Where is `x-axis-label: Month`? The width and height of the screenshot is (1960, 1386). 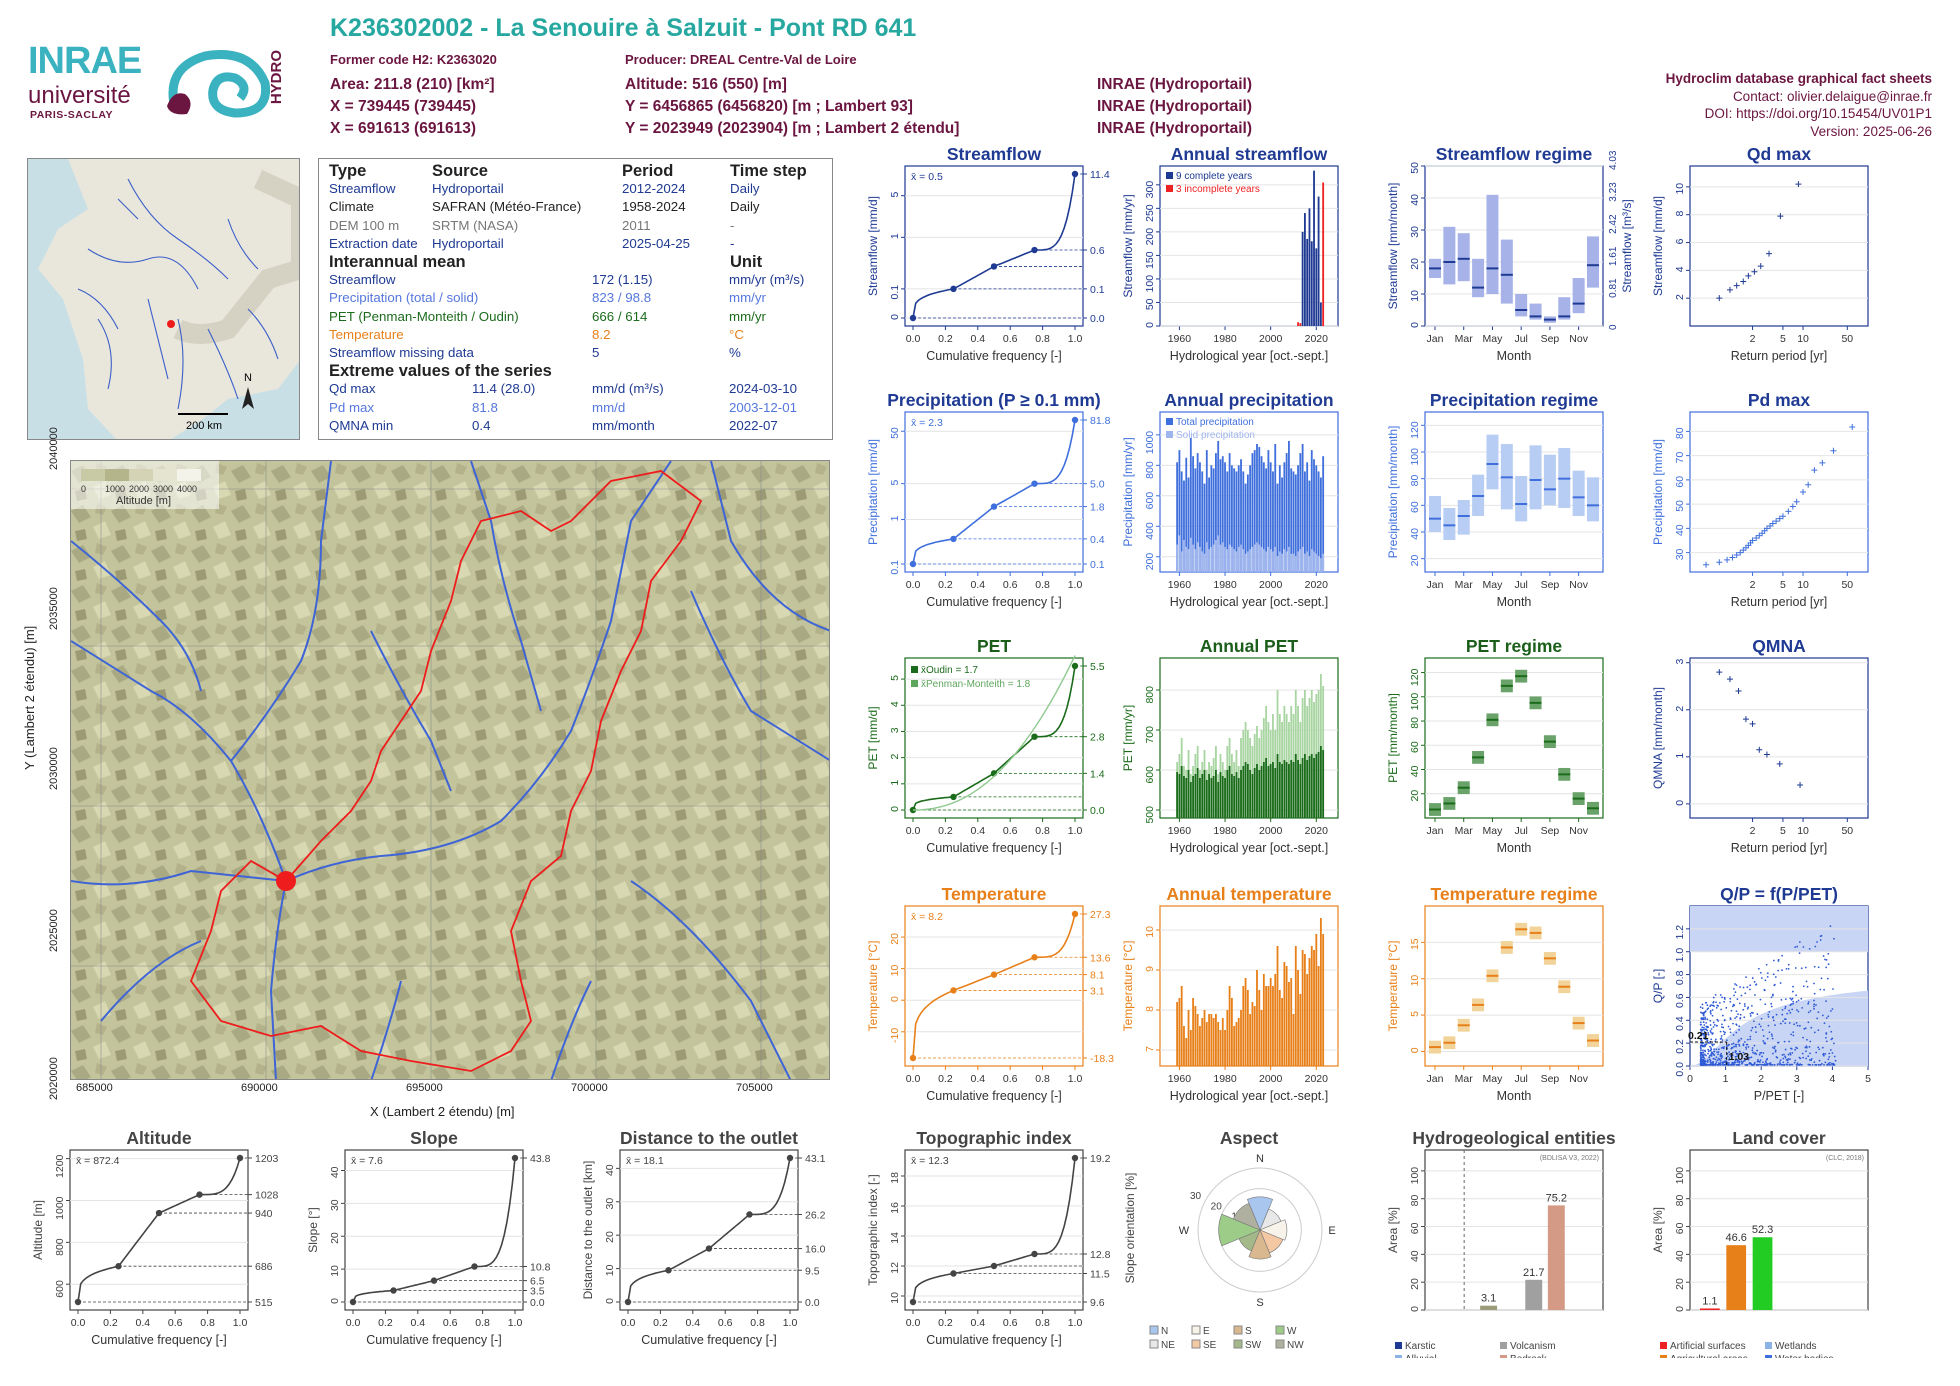
x-axis-label: Month is located at coordinates (1514, 602).